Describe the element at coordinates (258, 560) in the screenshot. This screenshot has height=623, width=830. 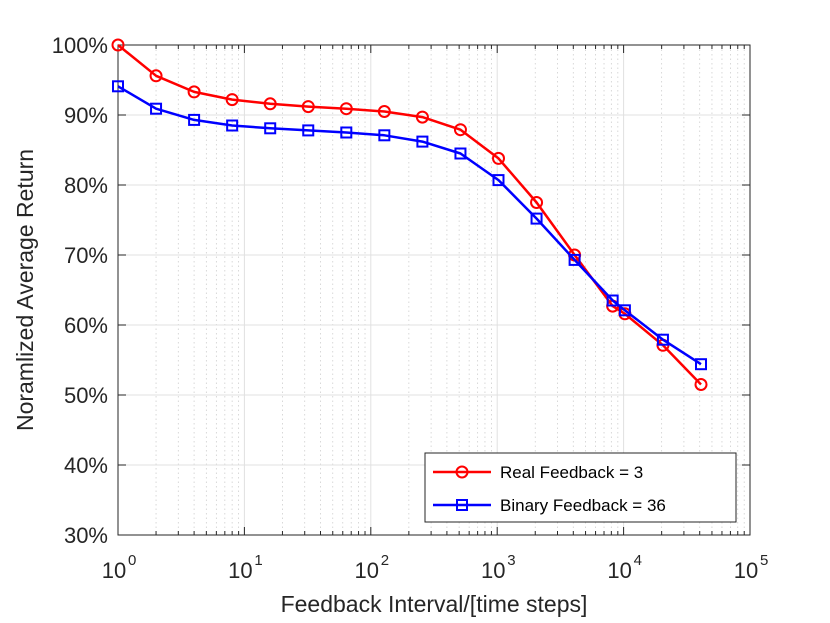
I see `x-tick-label-exponent: 1` at that location.